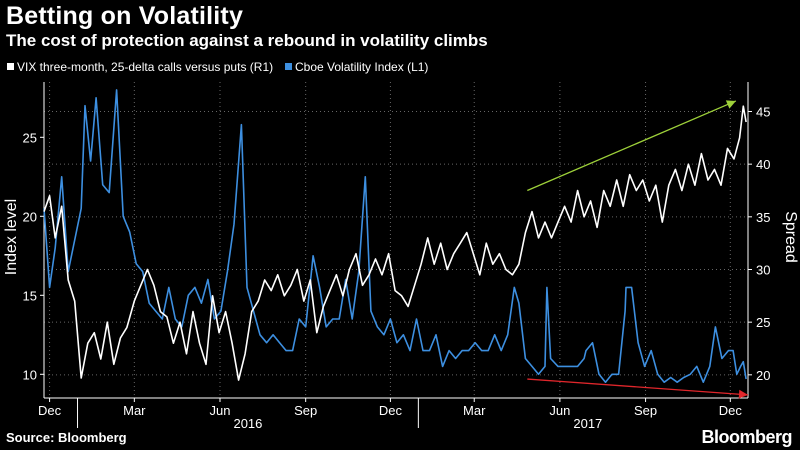 This screenshot has height=450, width=800. Describe the element at coordinates (125, 16) in the screenshot. I see `chart-title: Betting on Volatility` at that location.